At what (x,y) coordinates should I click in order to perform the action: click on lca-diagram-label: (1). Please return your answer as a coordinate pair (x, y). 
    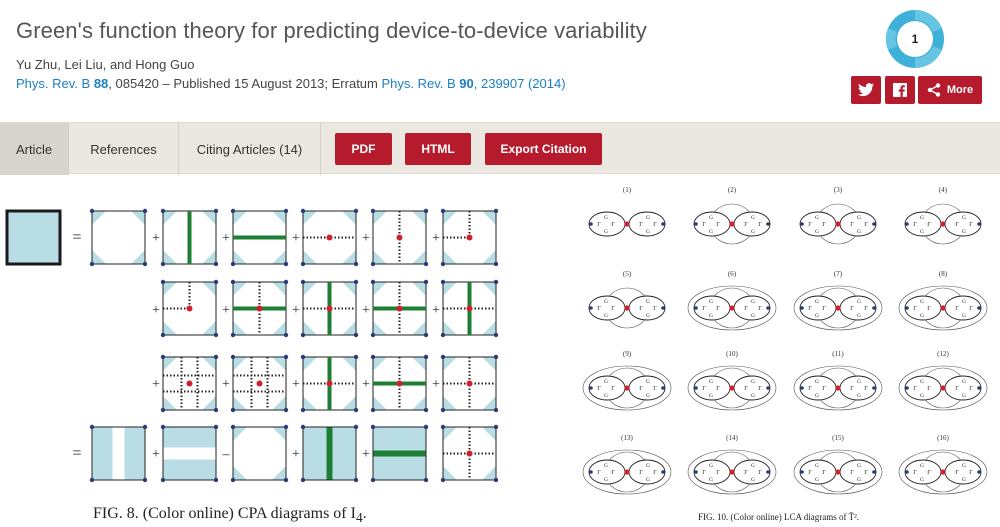
    Looking at the image, I should click on (627, 190).